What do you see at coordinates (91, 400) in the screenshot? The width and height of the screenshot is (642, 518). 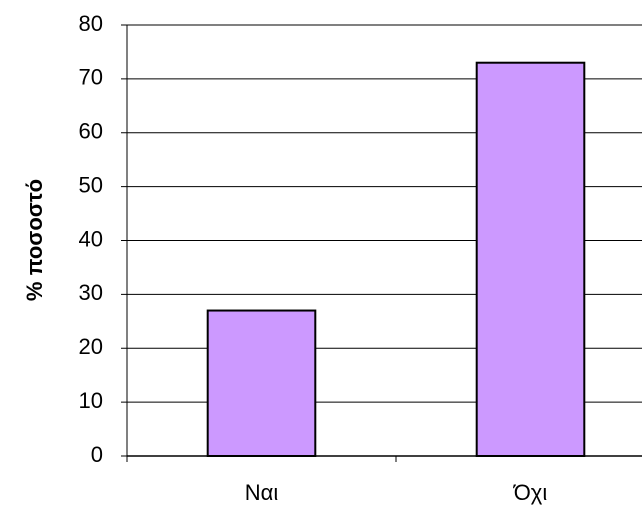 I see `y-tick-label: 10` at bounding box center [91, 400].